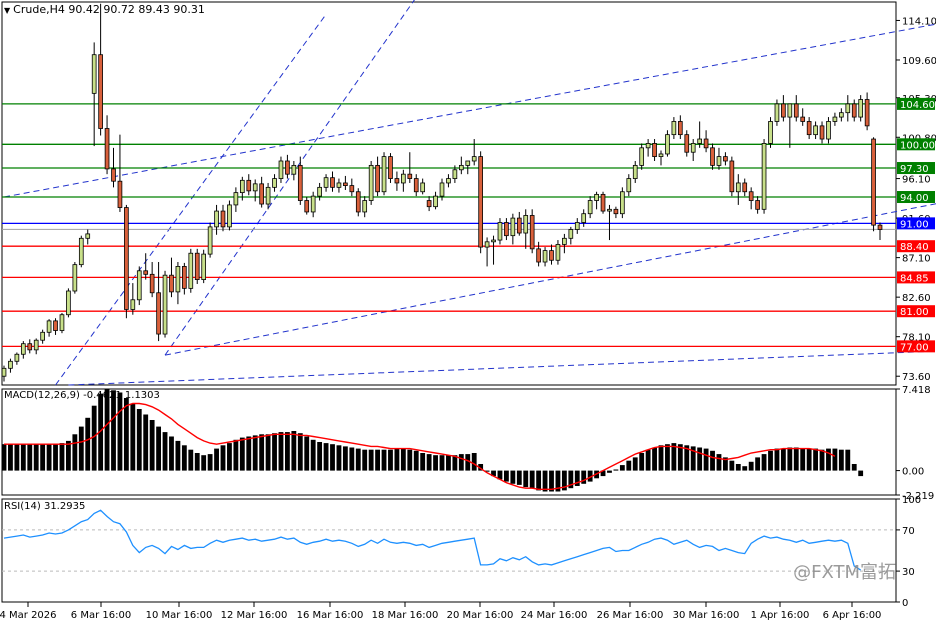 Image resolution: width=936 pixels, height=628 pixels. I want to click on time-tick-label: 12 Mar 16:00, so click(254, 615).